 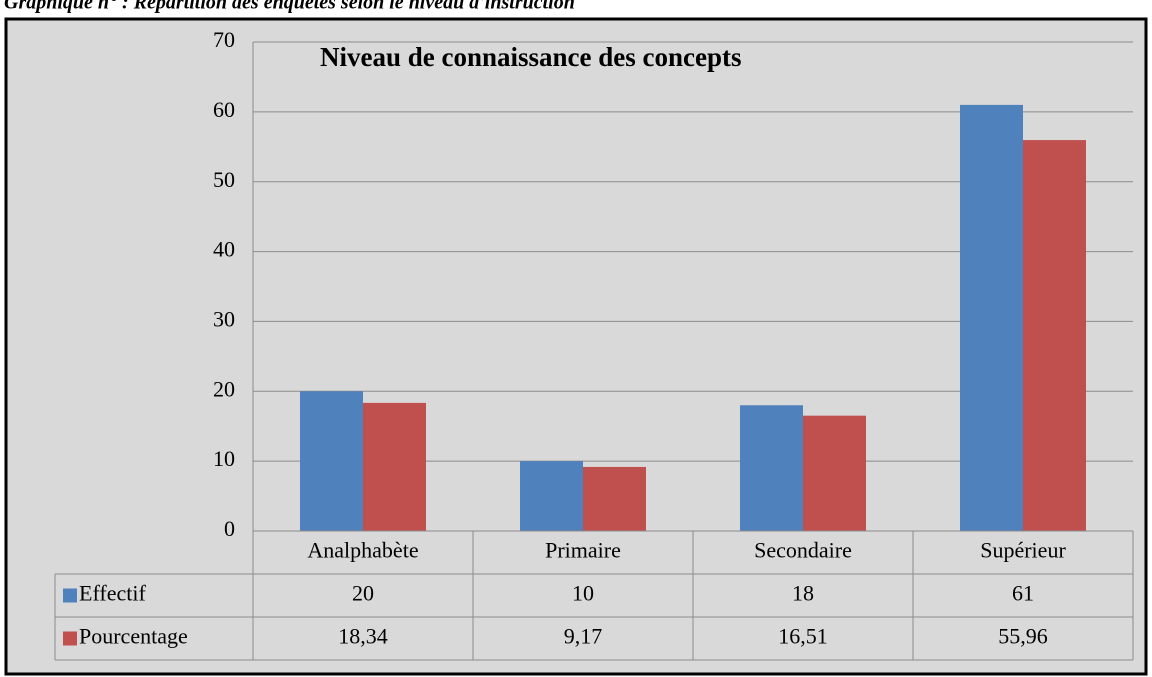 What do you see at coordinates (1023, 593) in the screenshot?
I see `table-value: 61` at bounding box center [1023, 593].